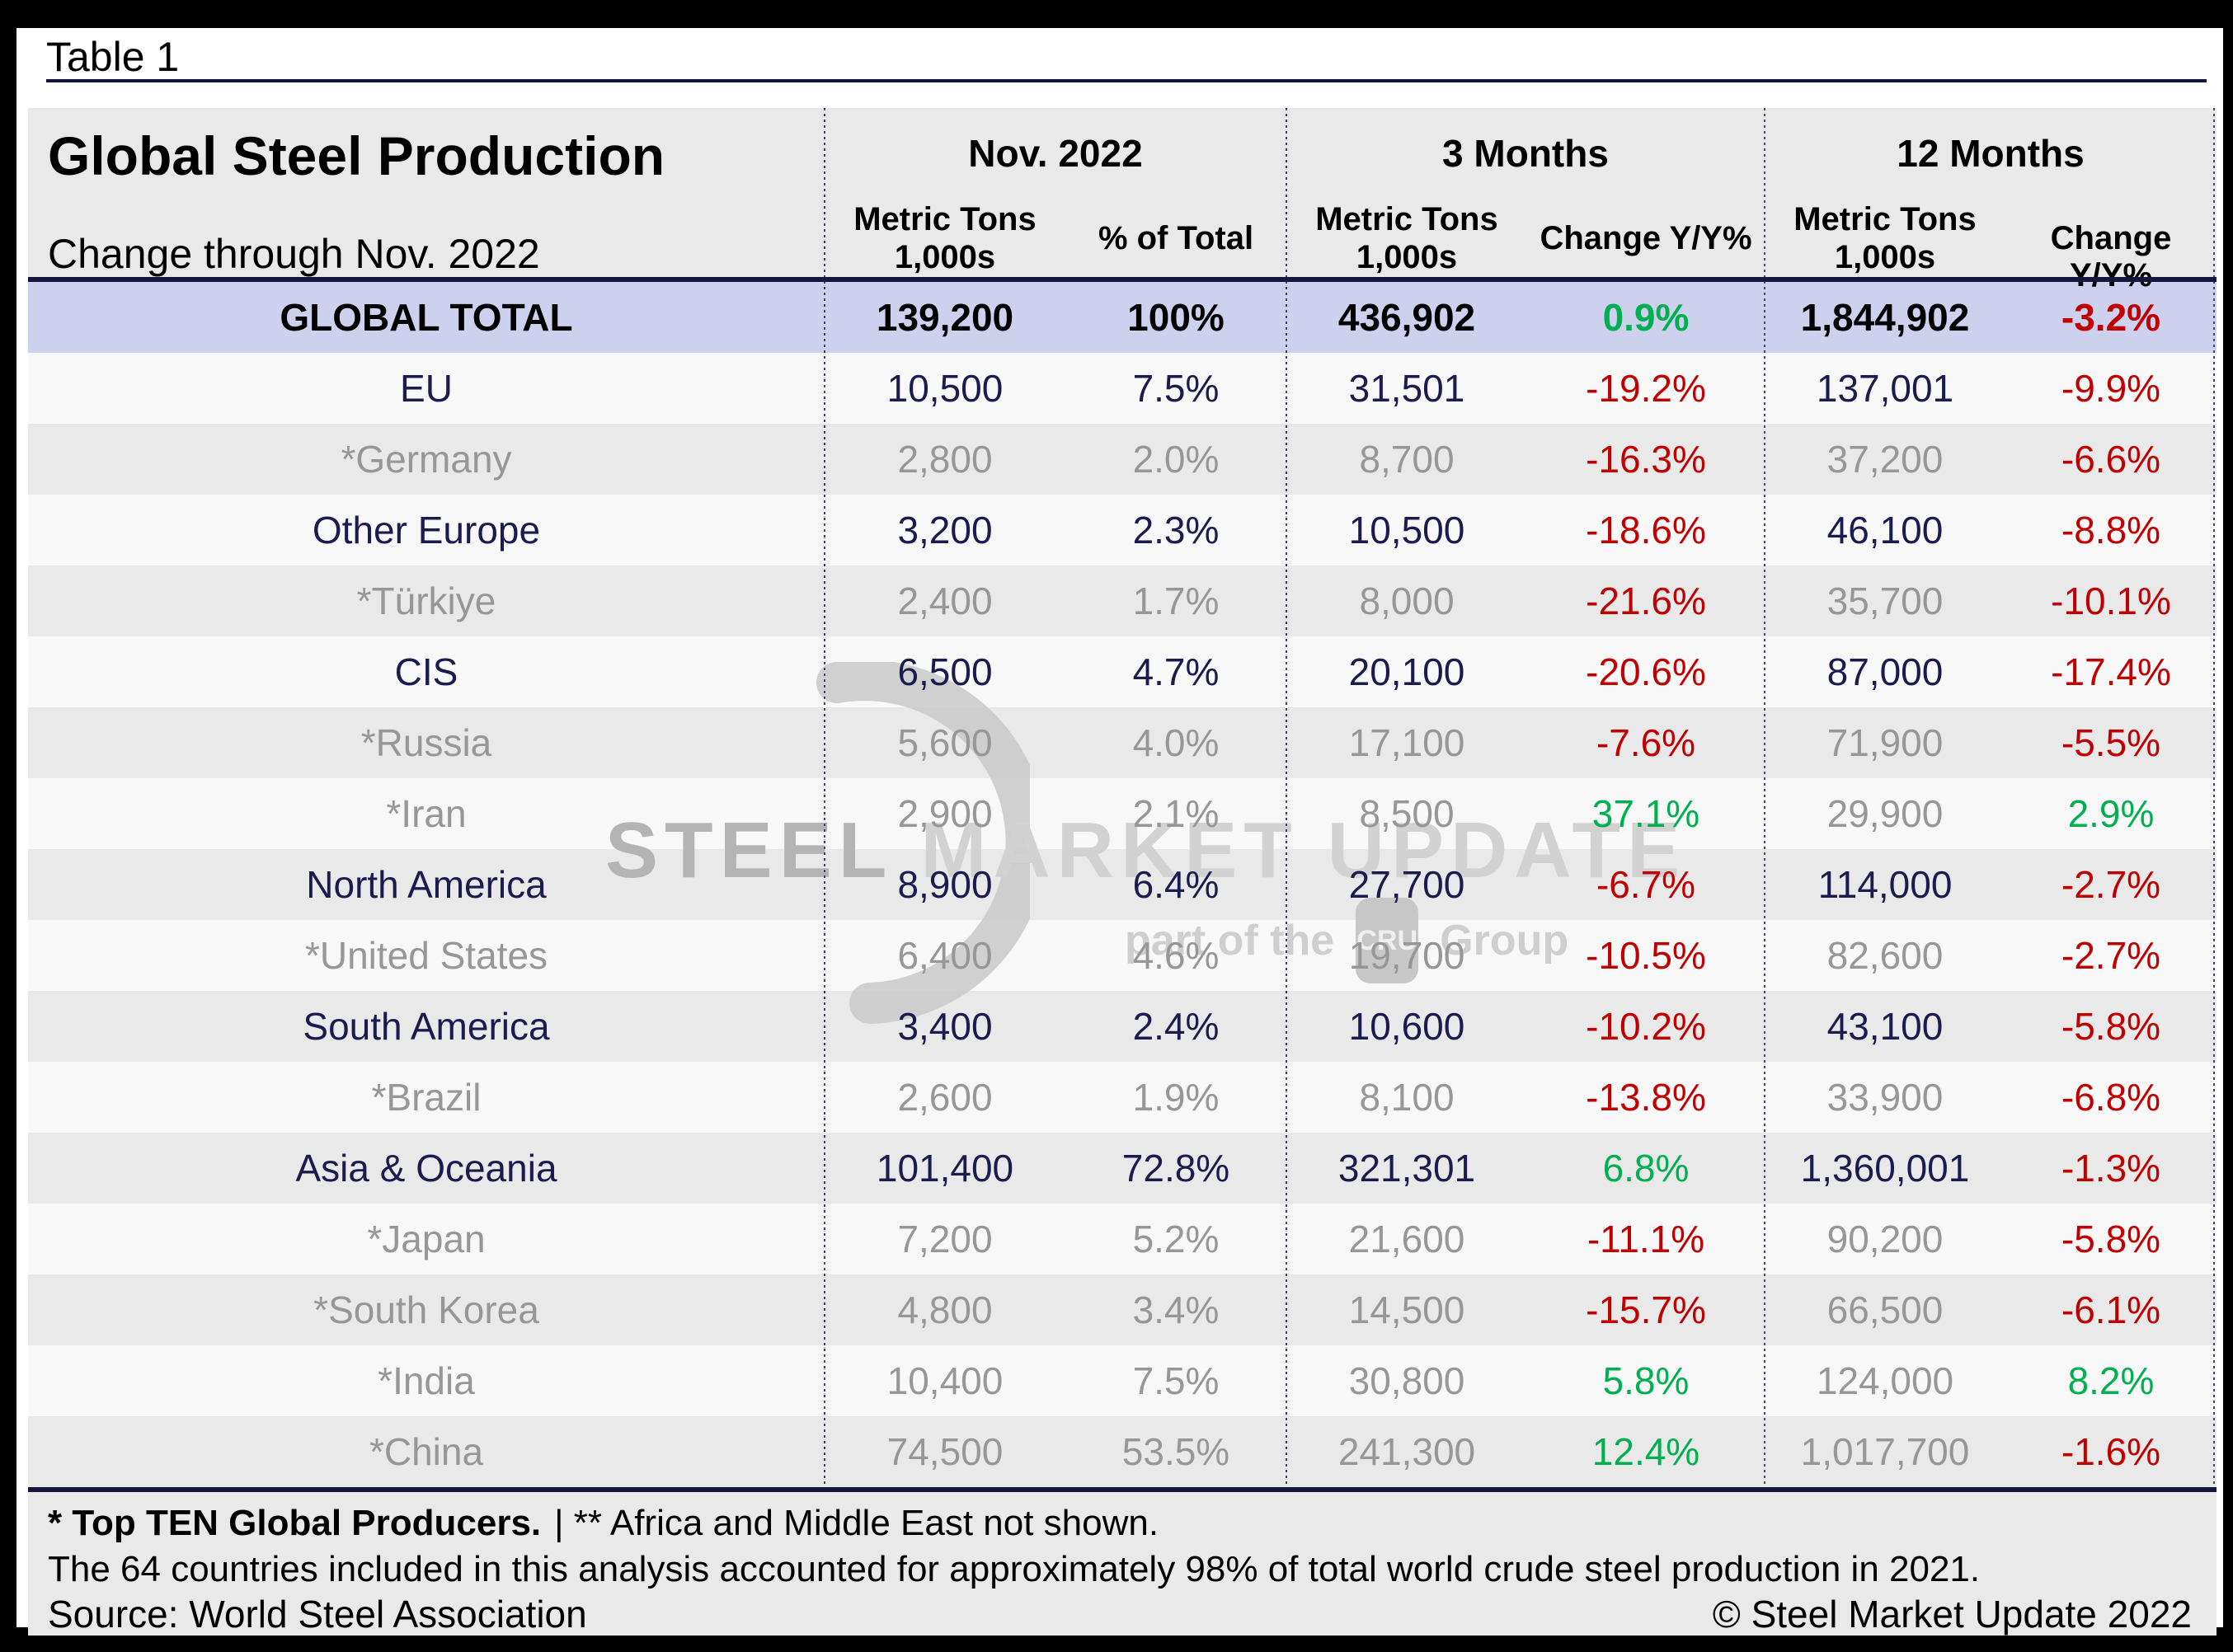 This screenshot has width=2233, height=1652. I want to click on row-value: 0.9%, so click(1646, 317).